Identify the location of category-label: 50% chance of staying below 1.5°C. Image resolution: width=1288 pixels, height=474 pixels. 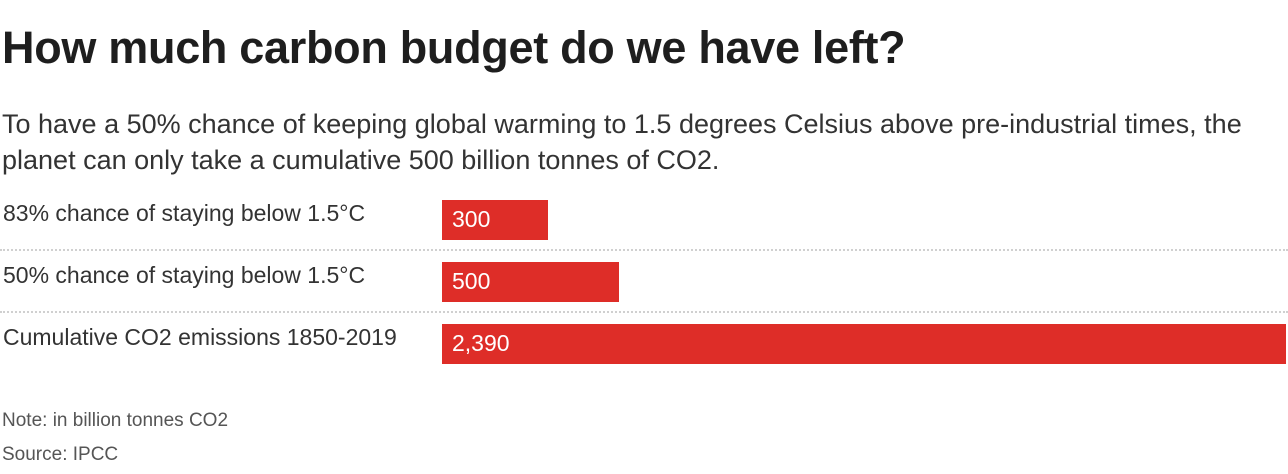
(184, 275).